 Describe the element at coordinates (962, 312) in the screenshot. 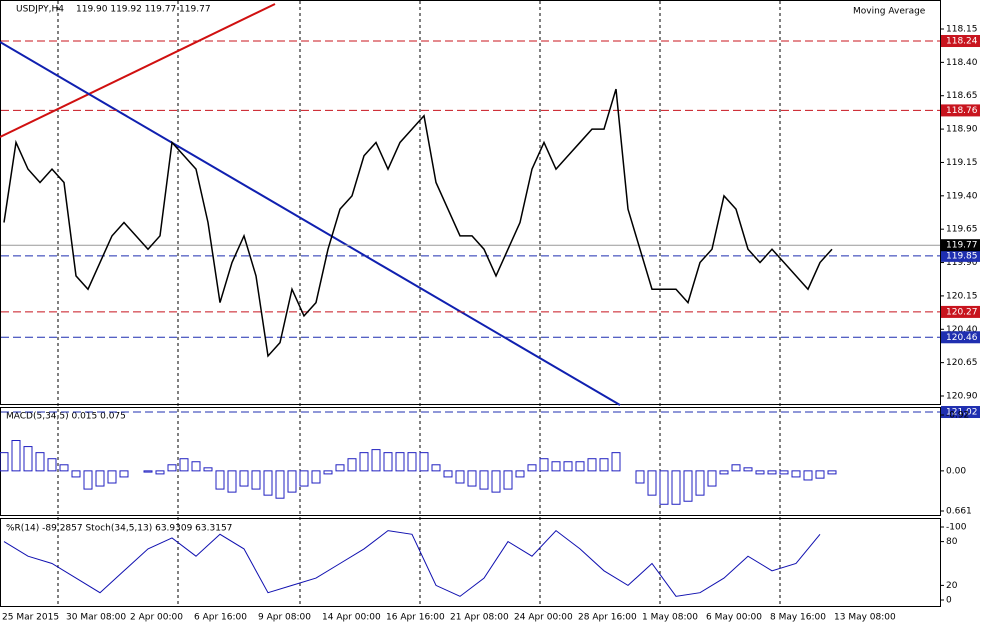

I see `level-label: 120.27` at that location.